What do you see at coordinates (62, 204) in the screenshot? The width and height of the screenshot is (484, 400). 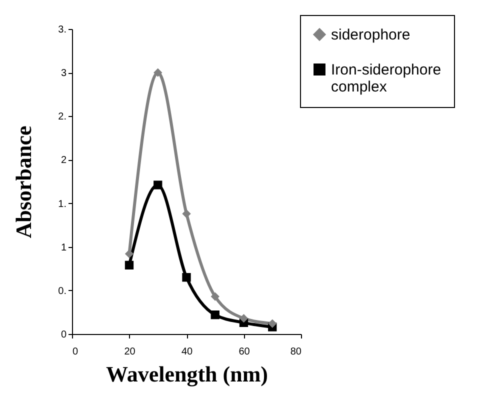 I see `y-tick-label: 1.` at bounding box center [62, 204].